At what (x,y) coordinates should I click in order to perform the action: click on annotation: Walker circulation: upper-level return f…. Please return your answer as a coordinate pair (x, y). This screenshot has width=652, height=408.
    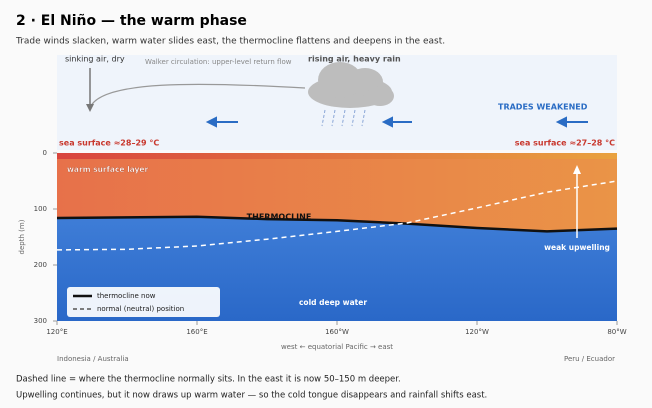
    Looking at the image, I should click on (218, 62).